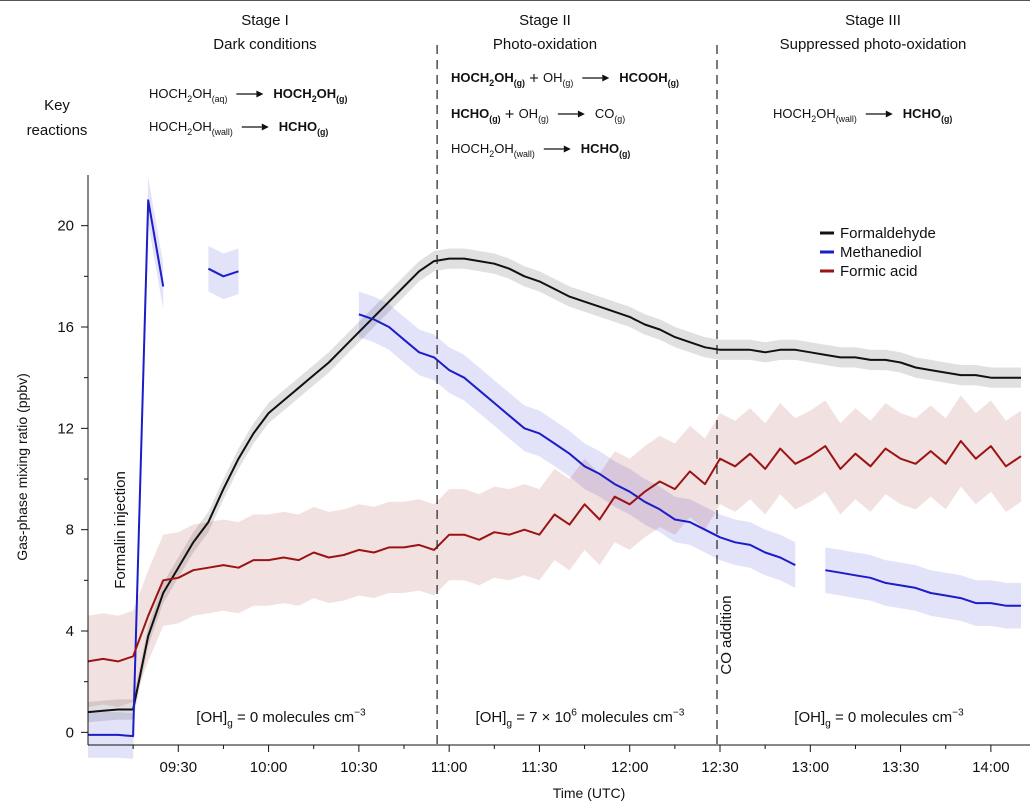  Describe the element at coordinates (269, 767) in the screenshot. I see `x-tick-label: 10:00` at that location.